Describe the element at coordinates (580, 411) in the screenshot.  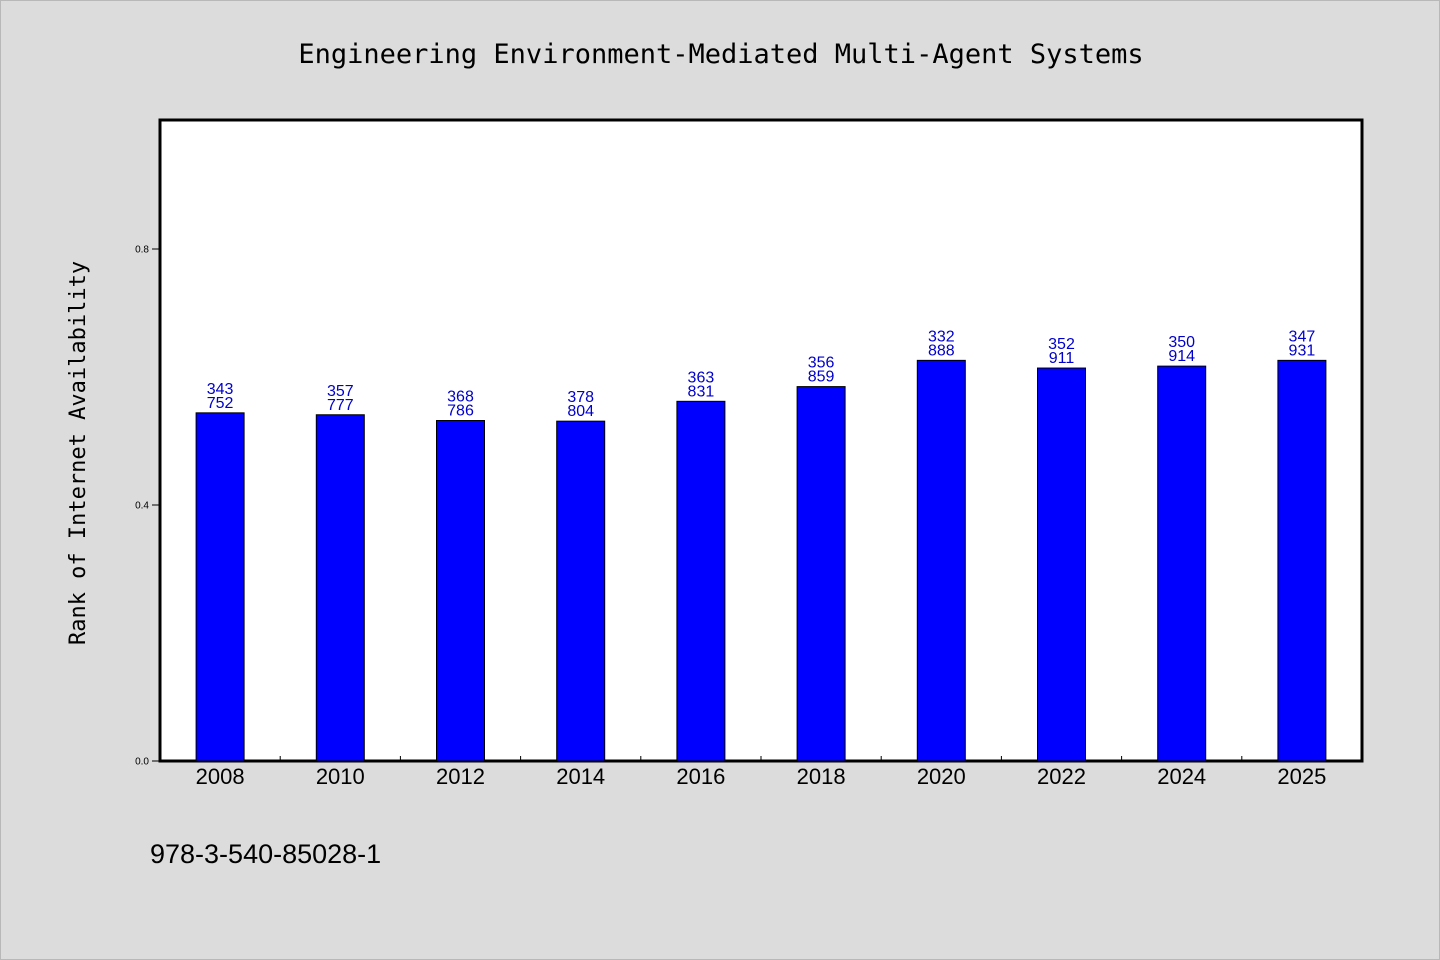
I see `bar-label-2014-2: 804` at that location.